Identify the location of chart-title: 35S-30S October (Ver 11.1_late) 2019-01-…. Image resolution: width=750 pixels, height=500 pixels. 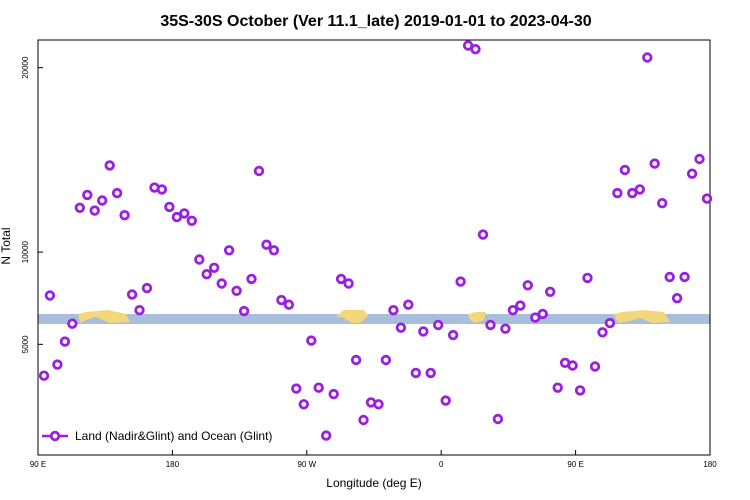
(375, 21).